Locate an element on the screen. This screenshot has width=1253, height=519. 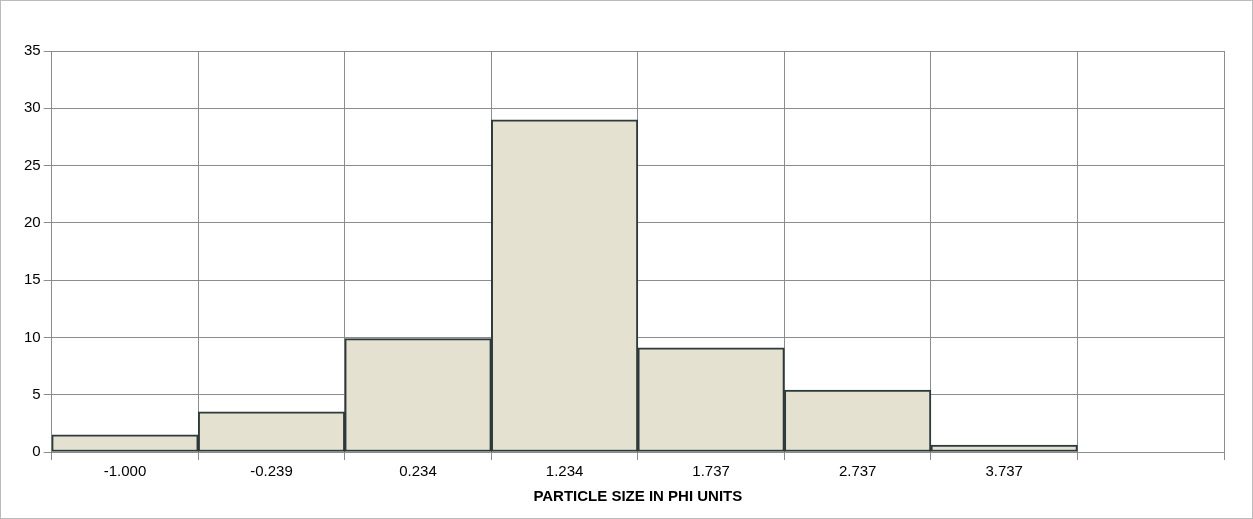
x-axis-title: PARTICLE SIZE IN PHI UNITS is located at coordinates (638, 496).